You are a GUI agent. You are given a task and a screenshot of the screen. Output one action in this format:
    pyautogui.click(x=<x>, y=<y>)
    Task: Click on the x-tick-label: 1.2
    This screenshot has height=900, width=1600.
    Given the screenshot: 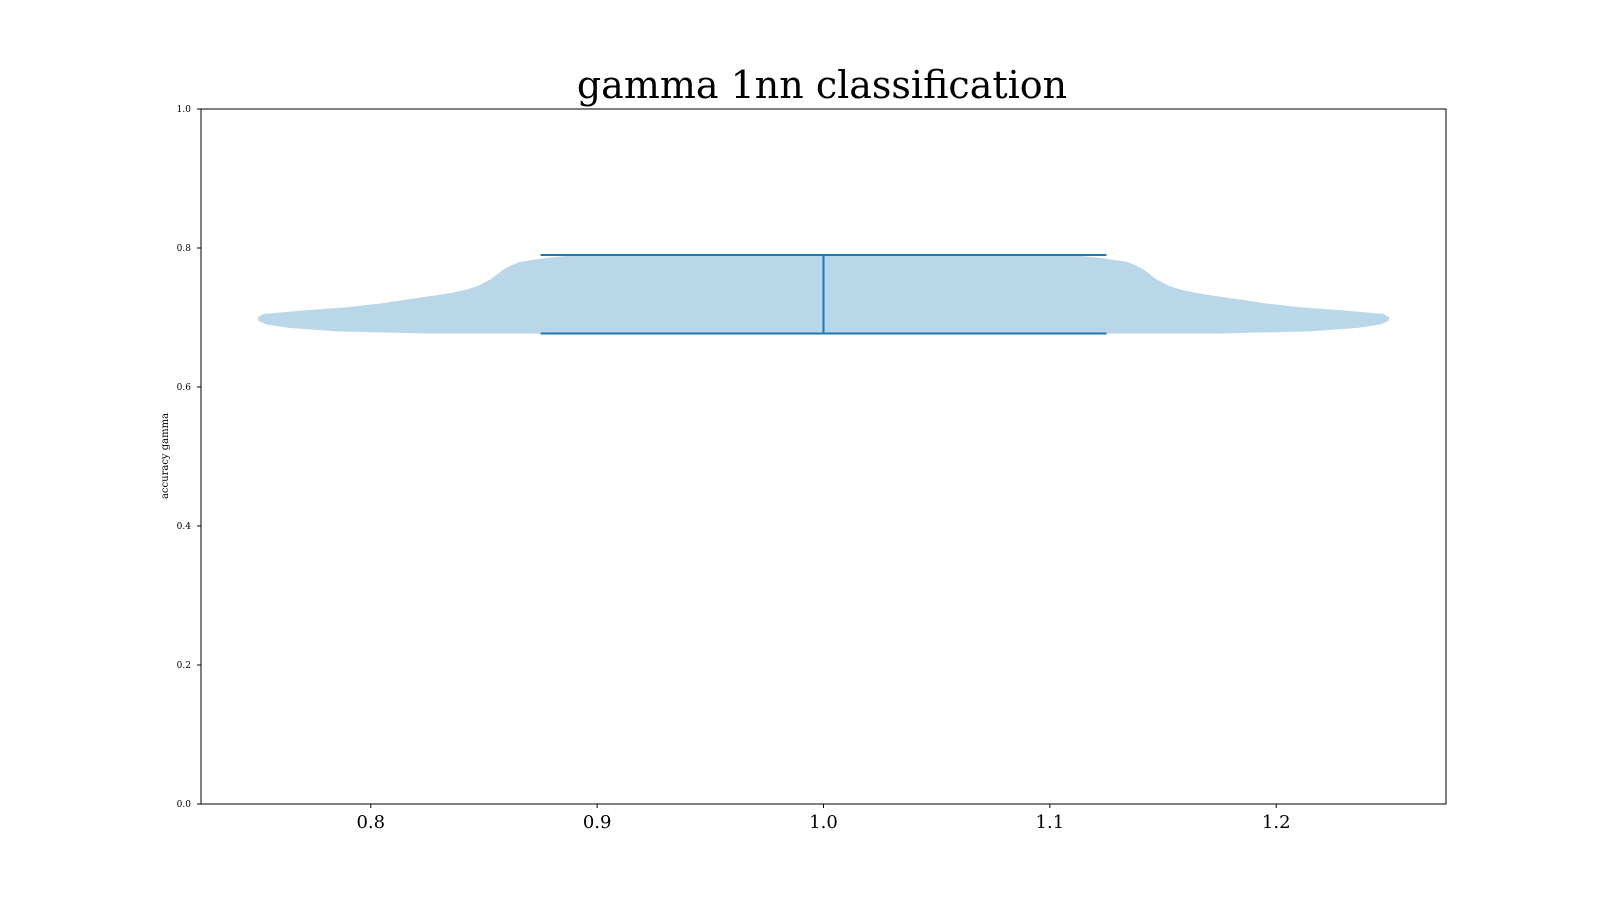 What is the action you would take?
    pyautogui.click(x=1276, y=822)
    